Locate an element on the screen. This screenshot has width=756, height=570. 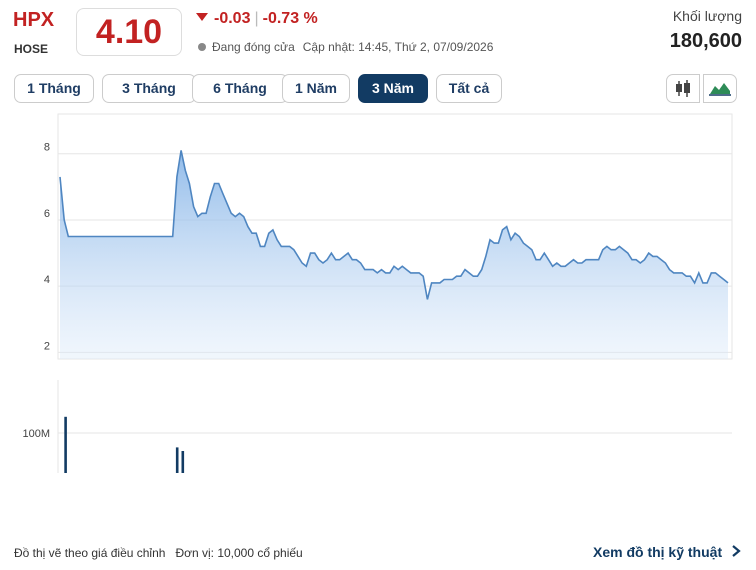
tab-3-years: 3 Năm is located at coordinates (393, 88).